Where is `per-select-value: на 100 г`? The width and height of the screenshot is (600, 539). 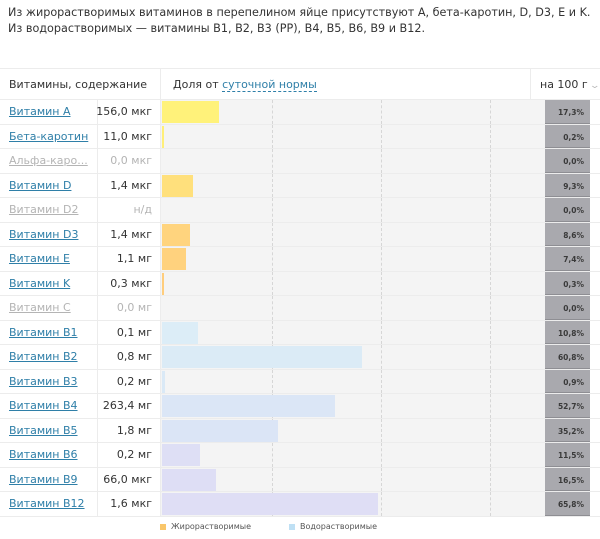 per-select-value: на 100 г is located at coordinates (564, 84).